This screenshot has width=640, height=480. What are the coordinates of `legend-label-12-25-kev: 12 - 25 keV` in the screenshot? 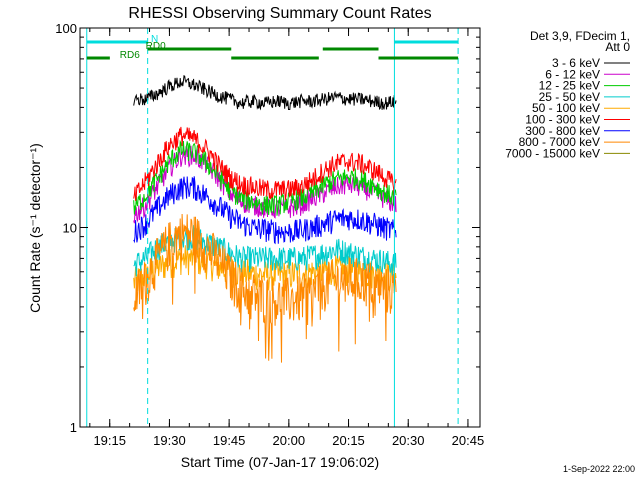 It's located at (569, 86).